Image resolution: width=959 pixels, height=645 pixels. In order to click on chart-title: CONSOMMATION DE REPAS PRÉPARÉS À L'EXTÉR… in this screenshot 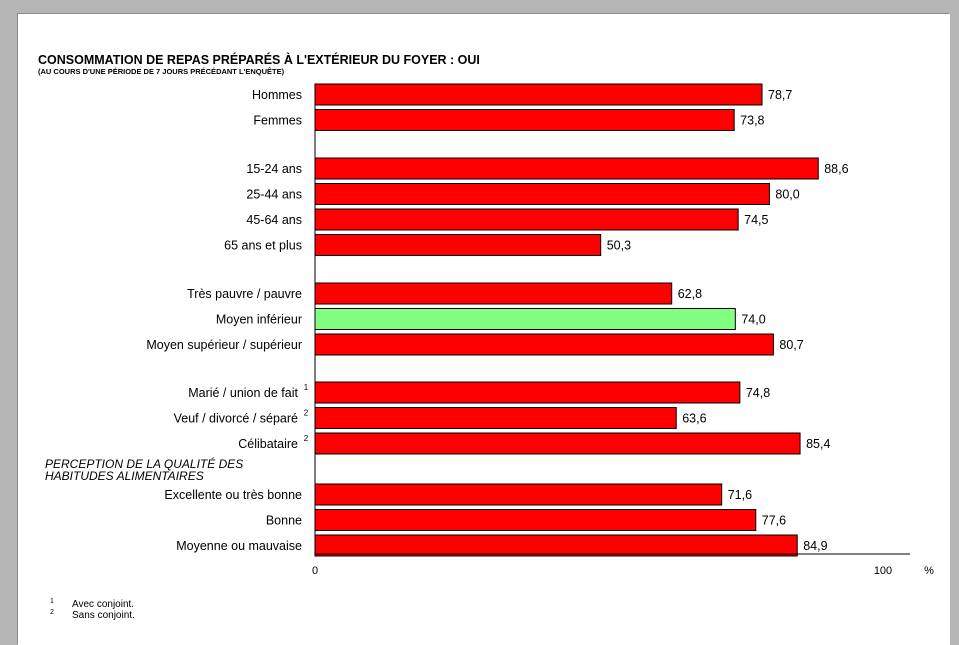, I will do `click(259, 59)`.